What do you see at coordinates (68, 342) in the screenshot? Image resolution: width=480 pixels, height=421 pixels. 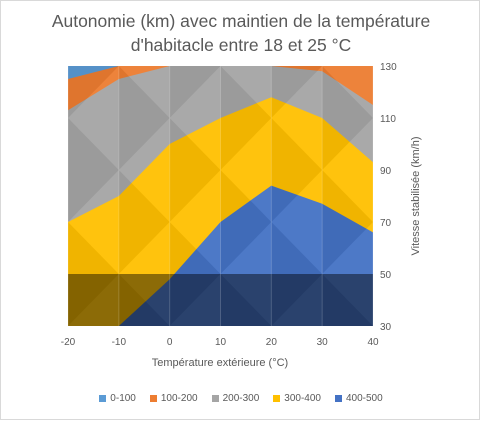 I see `x-tick-label: -20` at bounding box center [68, 342].